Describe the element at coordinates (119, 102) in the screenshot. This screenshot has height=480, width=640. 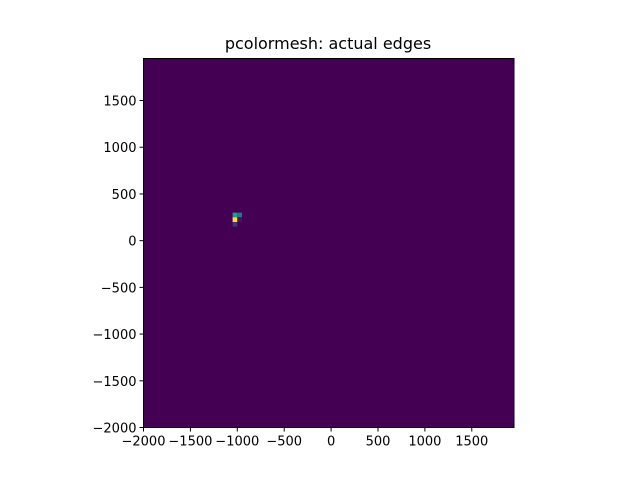
I see `y-tick-label: 1500` at that location.